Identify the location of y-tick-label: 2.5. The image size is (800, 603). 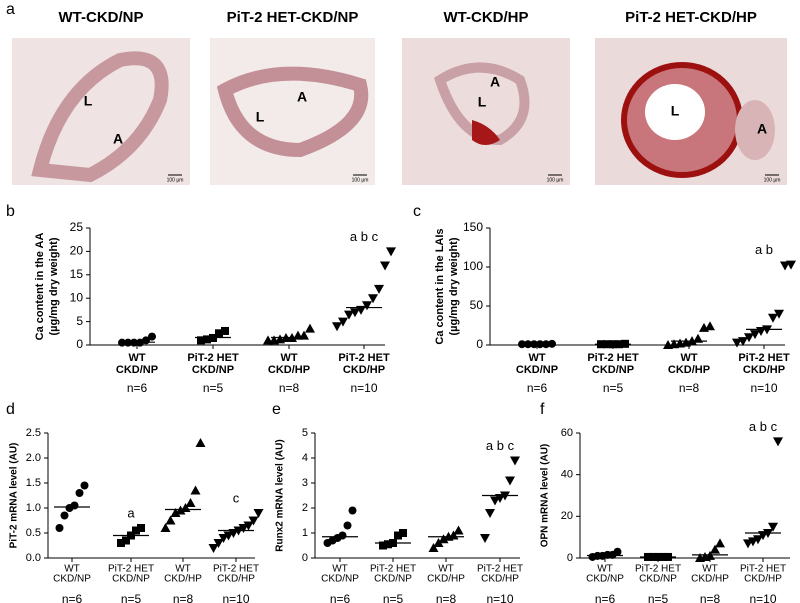
(33, 433).